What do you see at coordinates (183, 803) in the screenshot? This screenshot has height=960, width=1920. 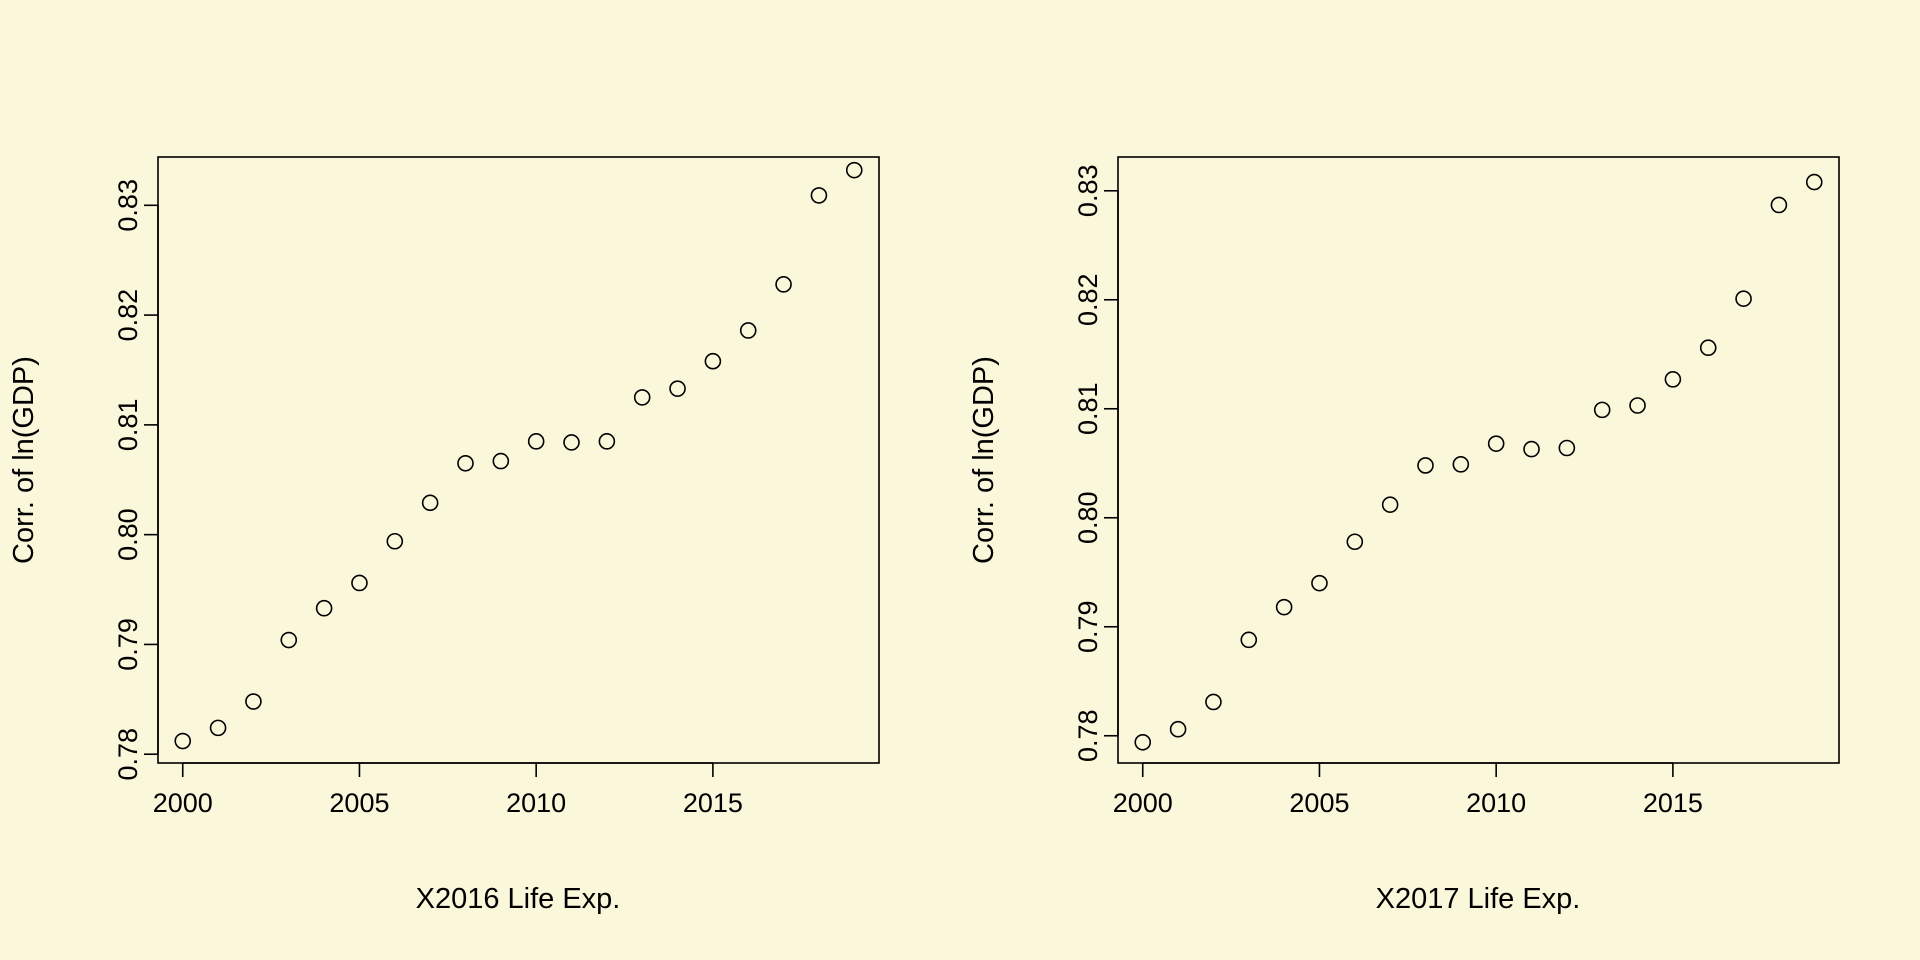 I see `chart-1-x-tick-label: 2000` at bounding box center [183, 803].